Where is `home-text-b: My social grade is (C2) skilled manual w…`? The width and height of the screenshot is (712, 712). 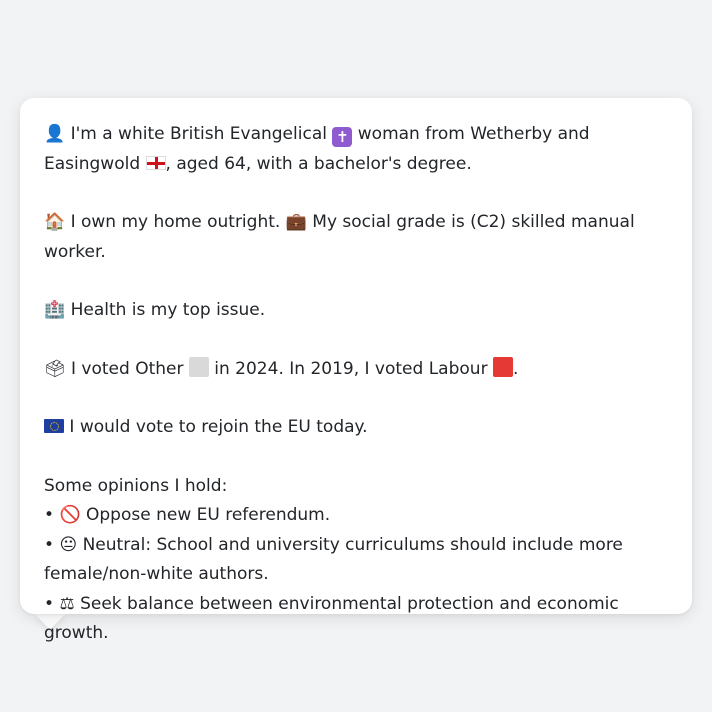 home-text-b: My social grade is (C2) skilled manual w… is located at coordinates (339, 237).